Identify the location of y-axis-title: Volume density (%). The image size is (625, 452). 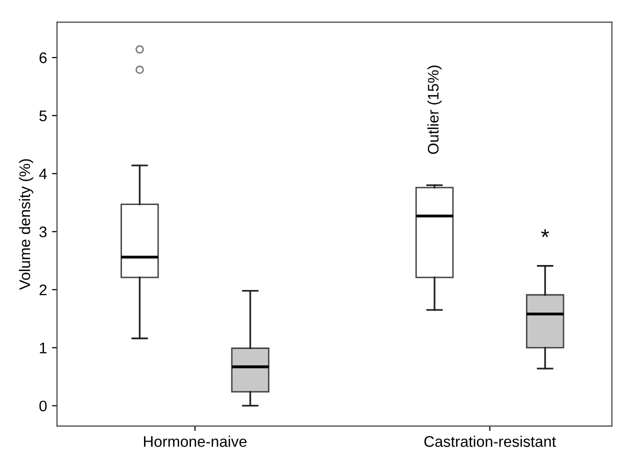
(26, 224).